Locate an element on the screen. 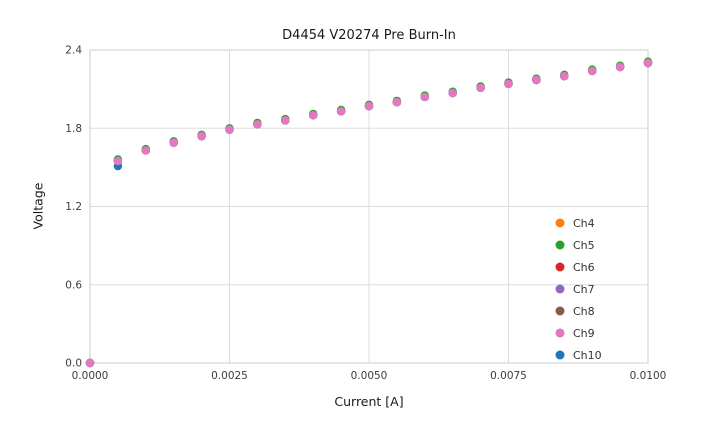 The image size is (720, 432). legend-label-ch6: Ch6 is located at coordinates (584, 267).